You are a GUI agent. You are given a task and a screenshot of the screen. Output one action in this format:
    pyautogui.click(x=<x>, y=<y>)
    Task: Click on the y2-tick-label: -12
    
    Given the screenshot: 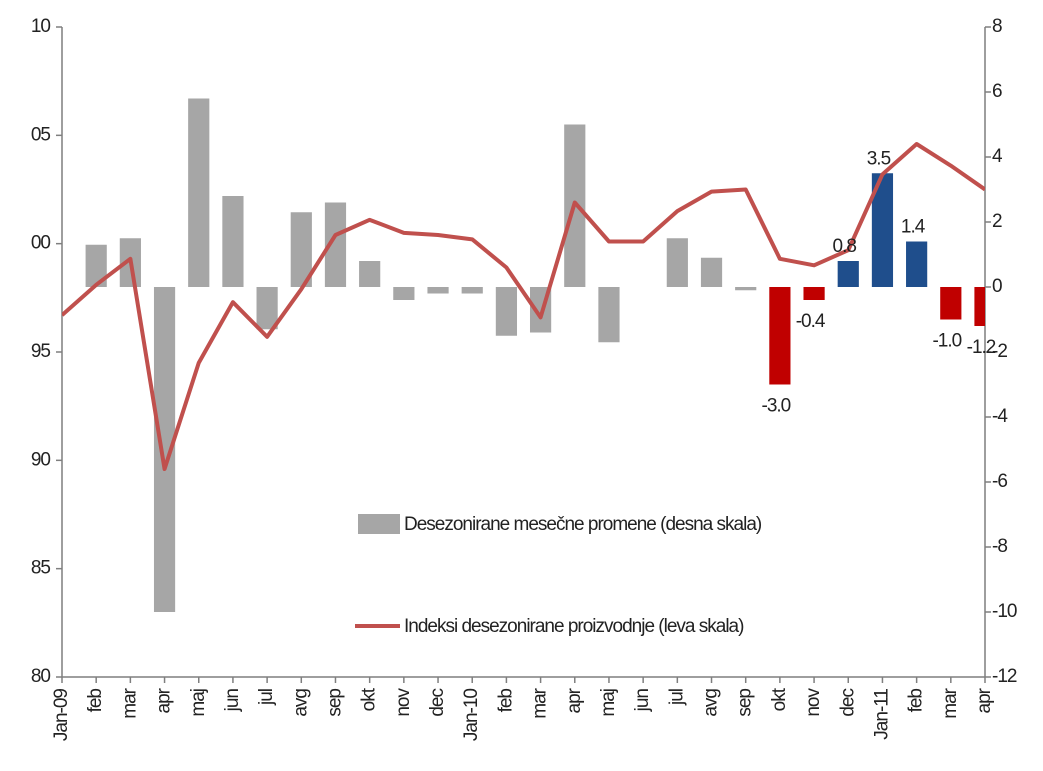 What is the action you would take?
    pyautogui.click(x=1004, y=676)
    